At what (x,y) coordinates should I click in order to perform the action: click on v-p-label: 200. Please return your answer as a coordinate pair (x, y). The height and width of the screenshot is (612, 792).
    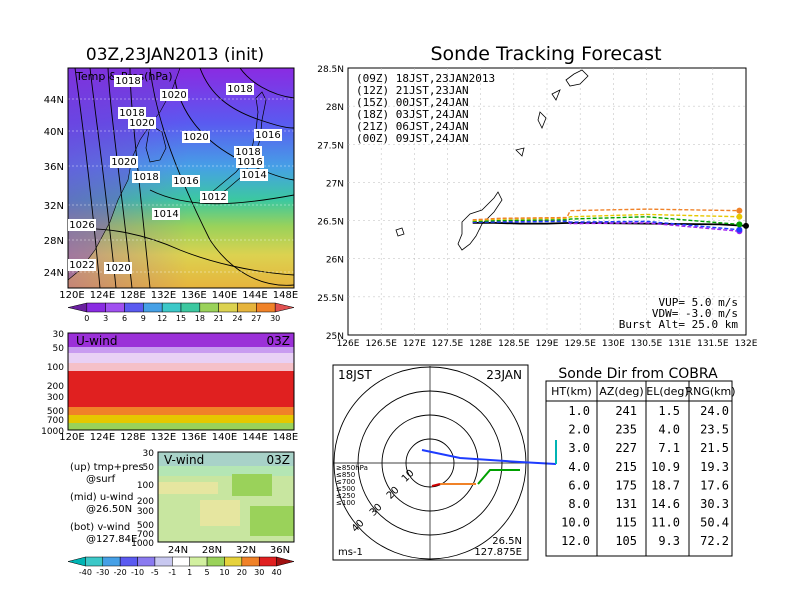
    Looking at the image, I should click on (145, 502).